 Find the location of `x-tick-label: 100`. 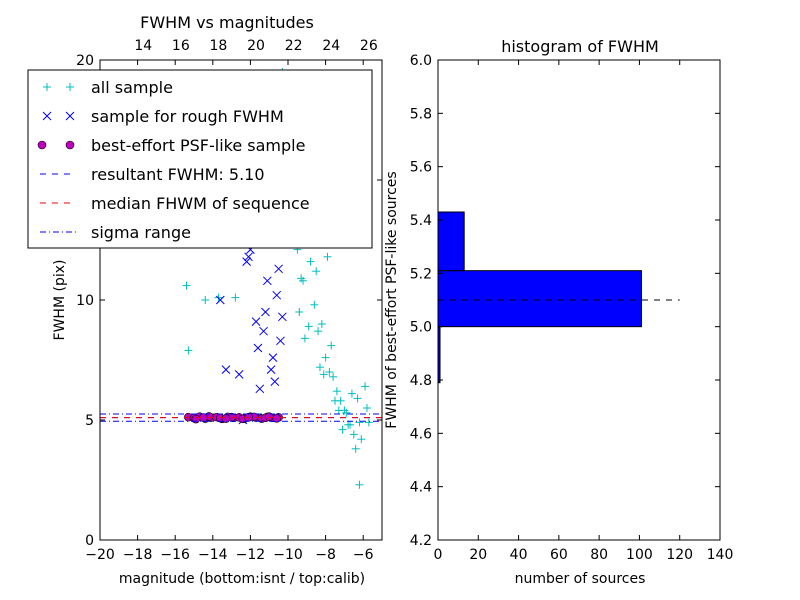

x-tick-label: 100 is located at coordinates (639, 555).